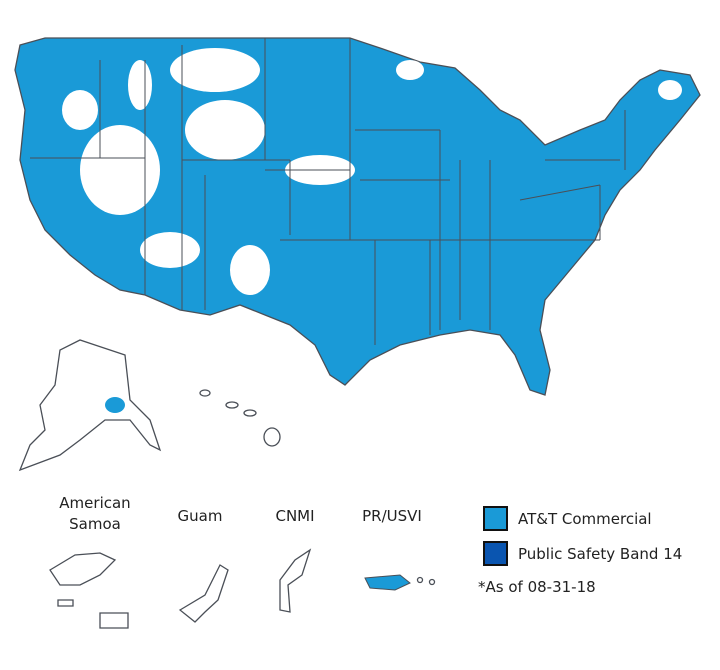 The height and width of the screenshot is (670, 720). I want to click on legend: AT&T Commercial Public Safety Band 14, so click(582, 536).